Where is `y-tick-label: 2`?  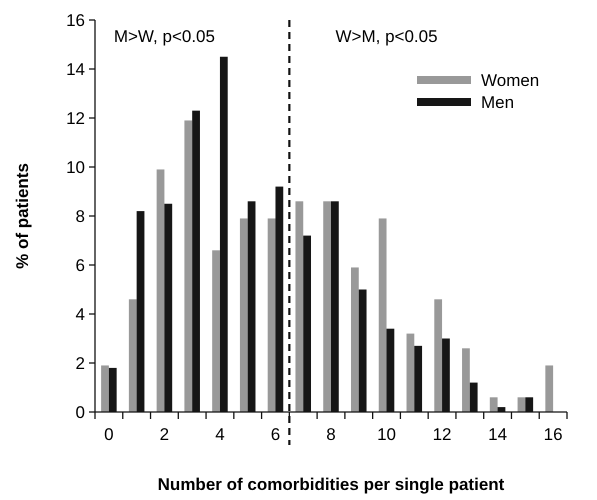 y-tick-label: 2 is located at coordinates (80, 363).